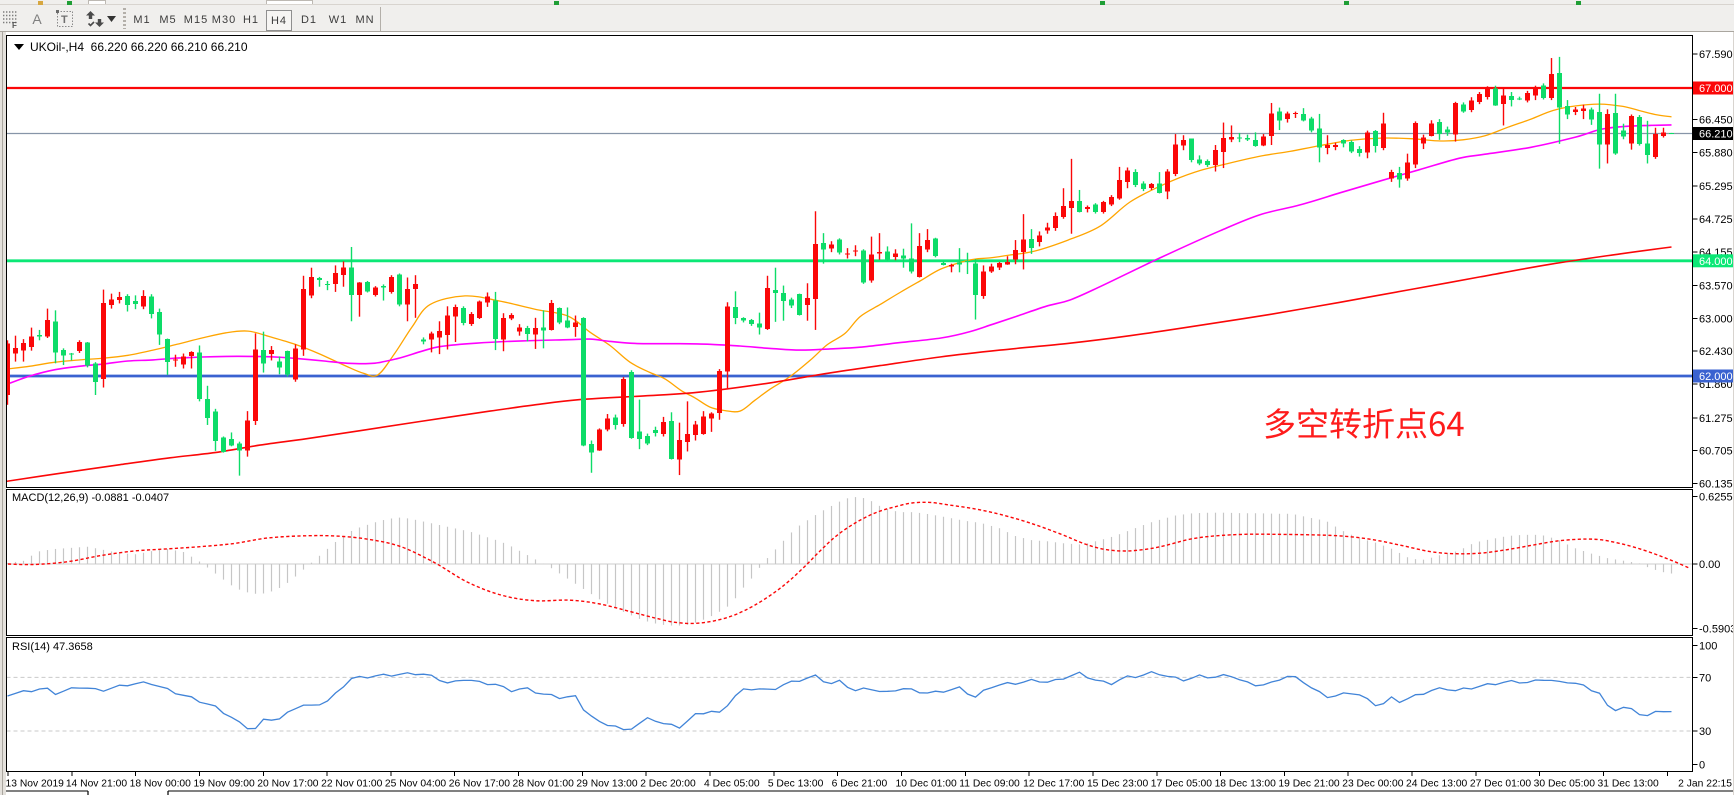  Describe the element at coordinates (11, 19) in the screenshot. I see `fibonacci-tool-icon: F` at that location.